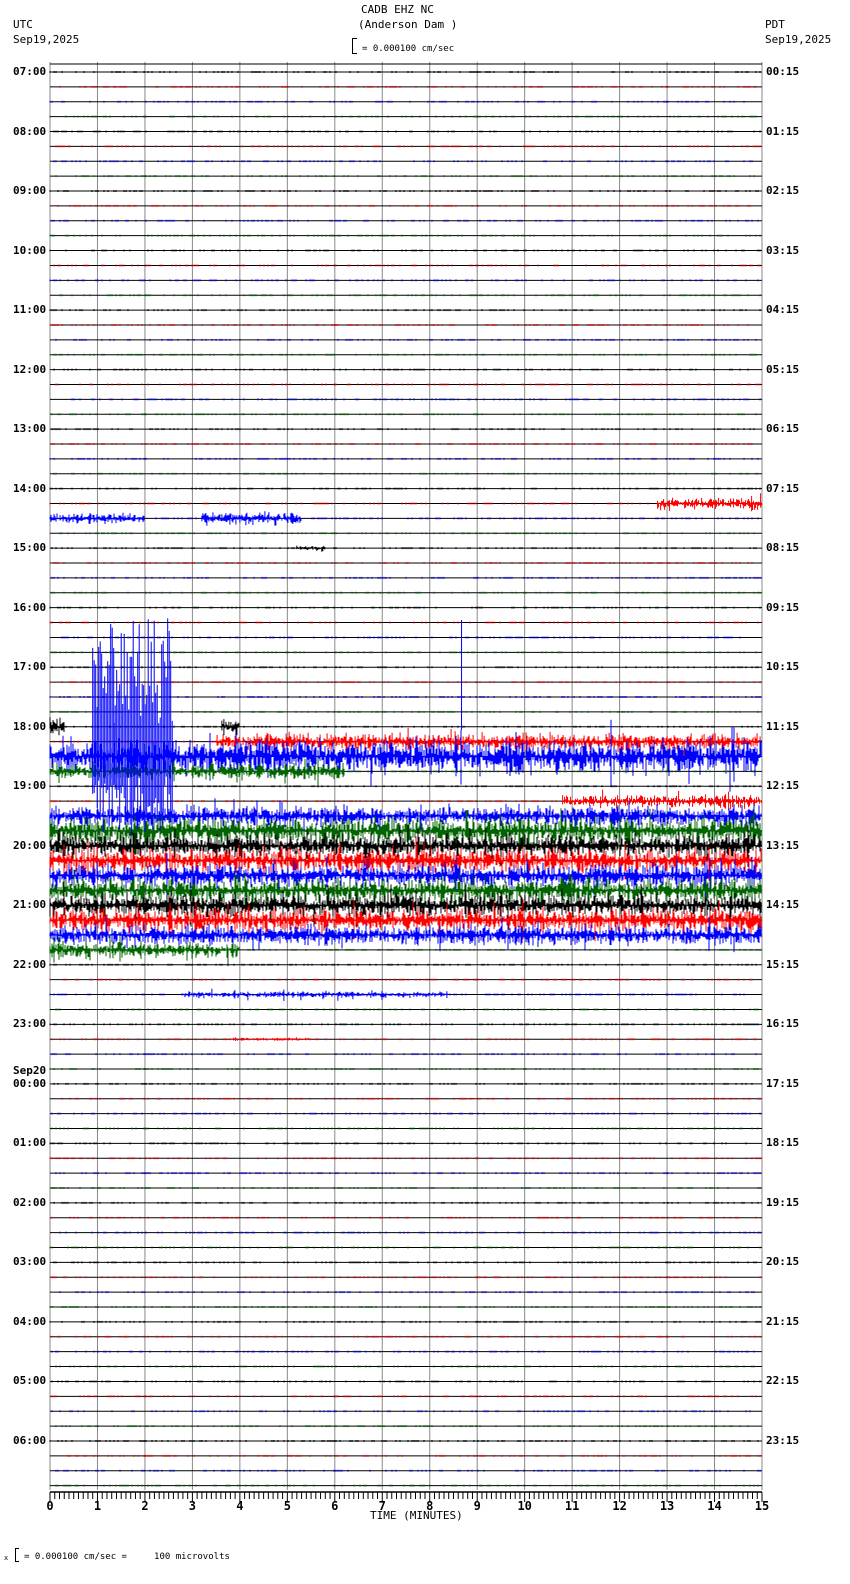  What do you see at coordinates (714, 1506) in the screenshot?
I see `x-tick-label: 14` at bounding box center [714, 1506].